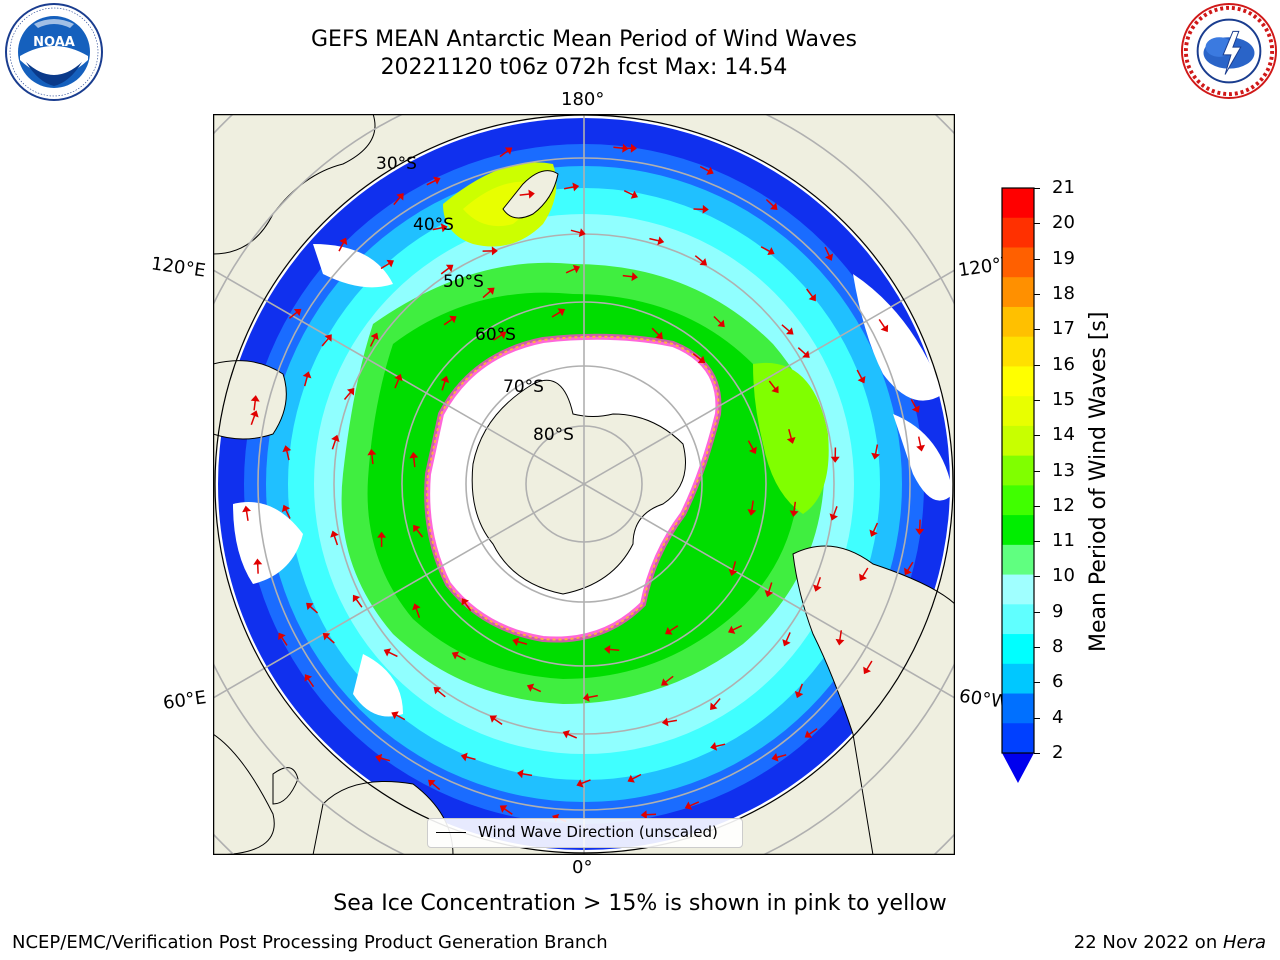  What do you see at coordinates (463, 282) in the screenshot?
I see `lat-label-50s: 50°S` at bounding box center [463, 282].